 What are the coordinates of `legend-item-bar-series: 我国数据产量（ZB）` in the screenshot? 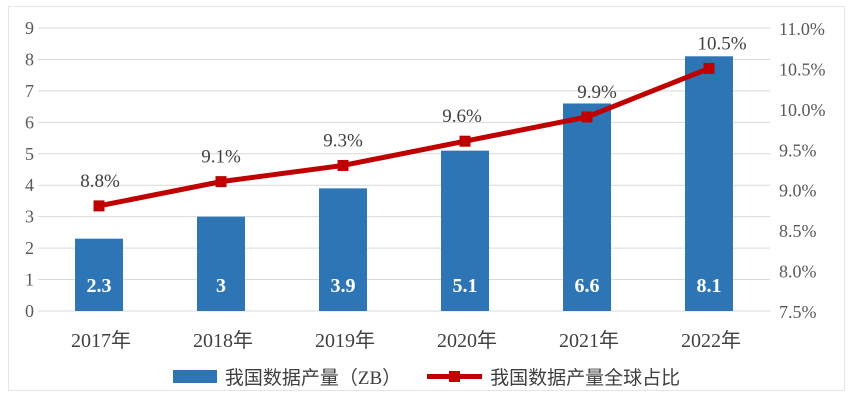 It's located at (287, 376).